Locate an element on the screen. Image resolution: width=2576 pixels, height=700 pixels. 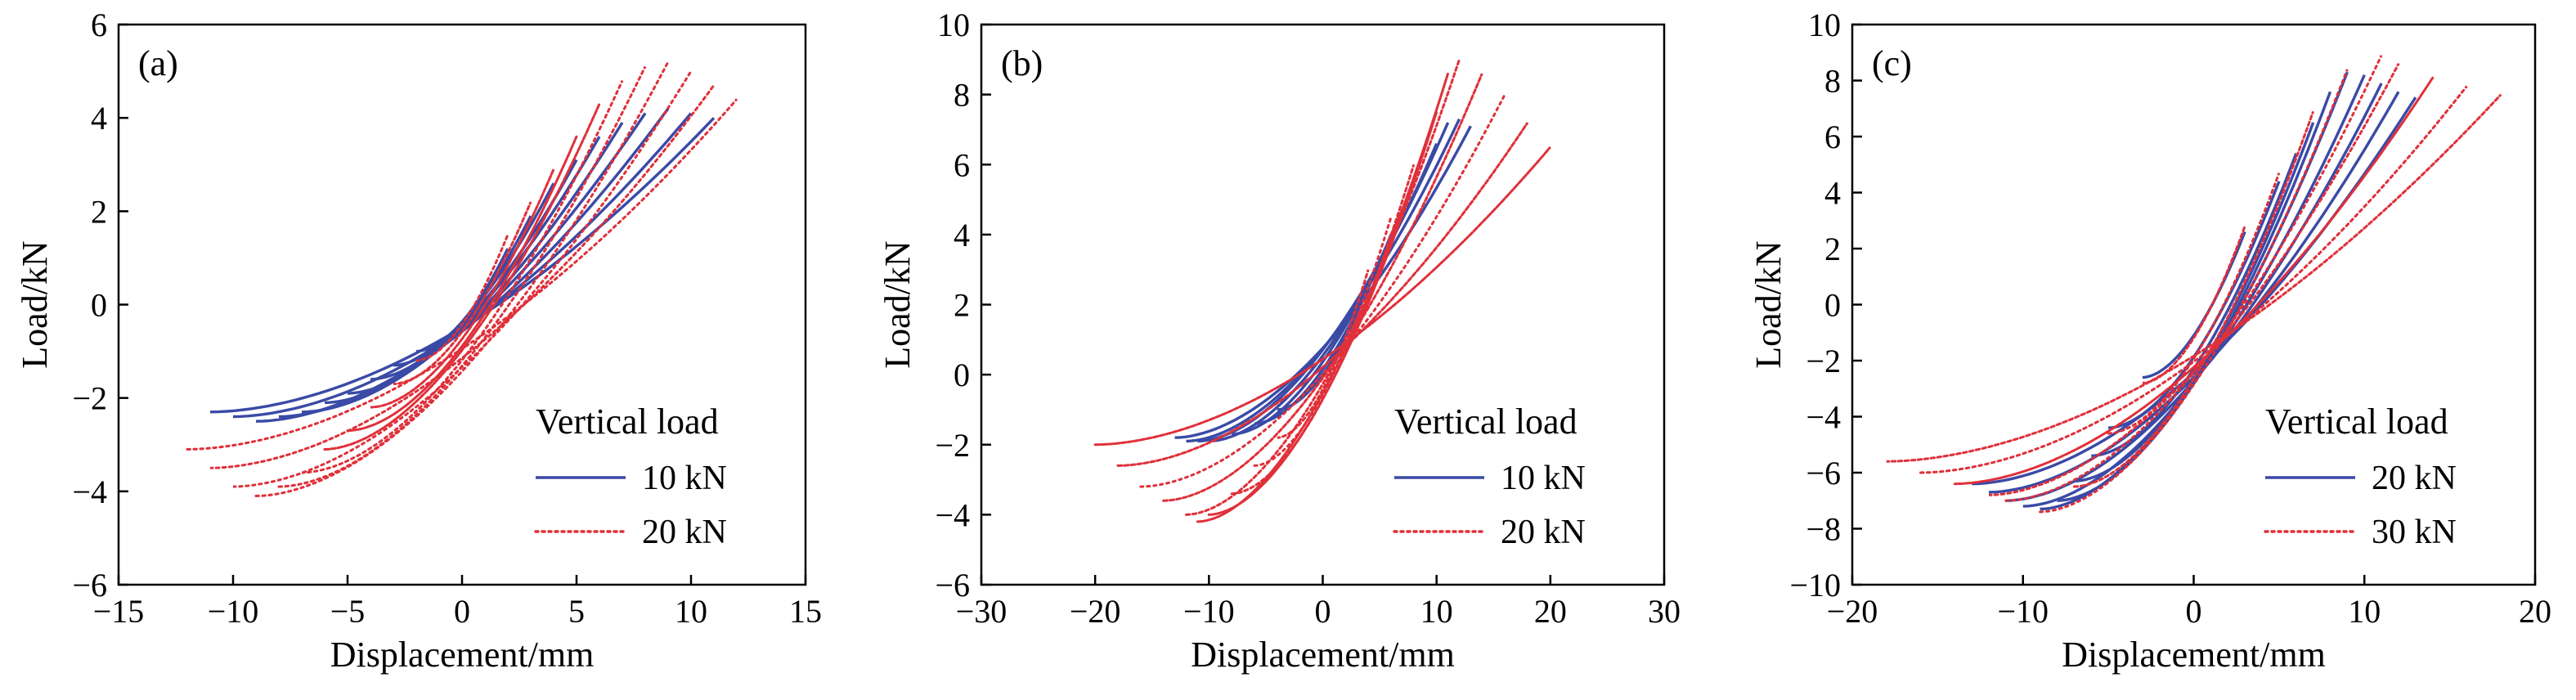
x-tick-label: 30 is located at coordinates (1665, 611).